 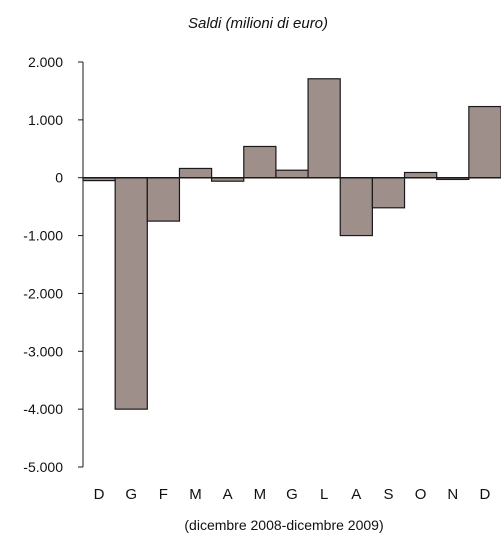 I want to click on y-tick-label: -2.000, so click(x=43, y=293).